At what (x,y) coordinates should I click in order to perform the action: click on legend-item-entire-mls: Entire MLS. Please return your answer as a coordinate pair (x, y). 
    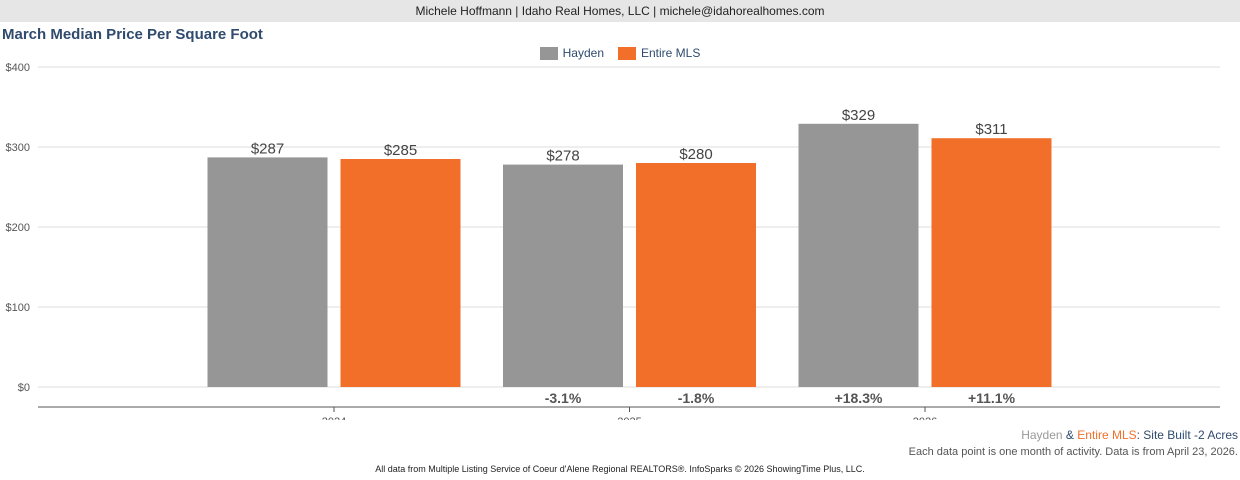
    Looking at the image, I should click on (659, 53).